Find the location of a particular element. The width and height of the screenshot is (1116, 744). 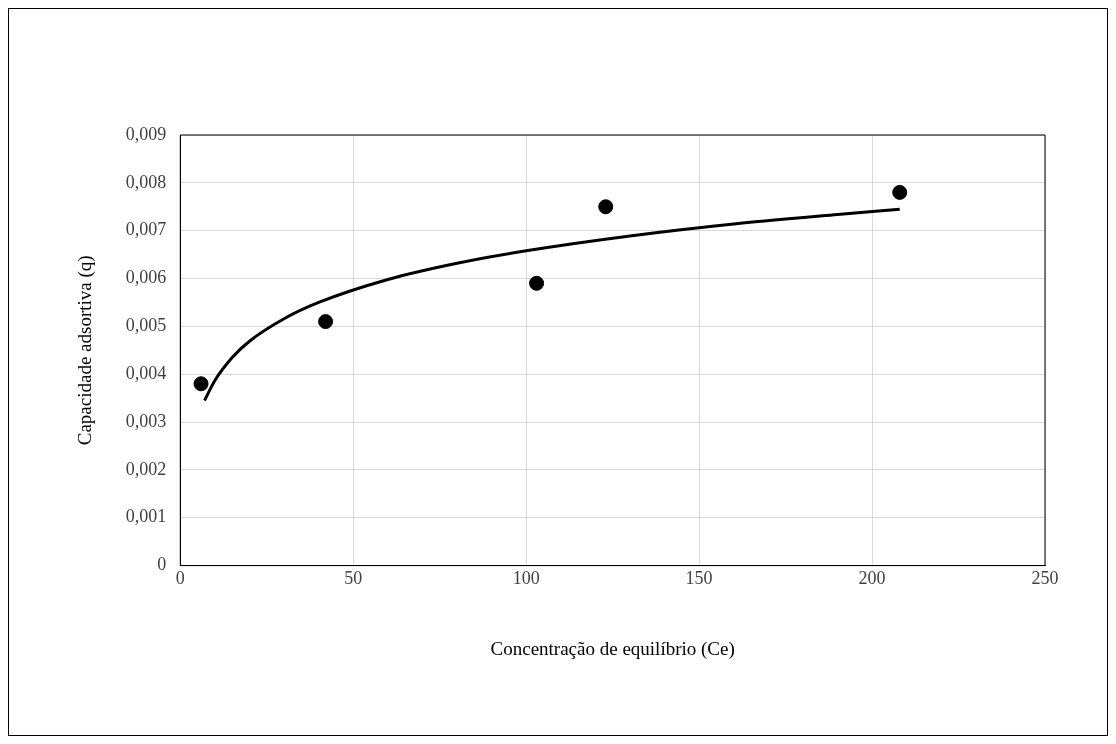

y-tick-label: 0,008 is located at coordinates (146, 181).